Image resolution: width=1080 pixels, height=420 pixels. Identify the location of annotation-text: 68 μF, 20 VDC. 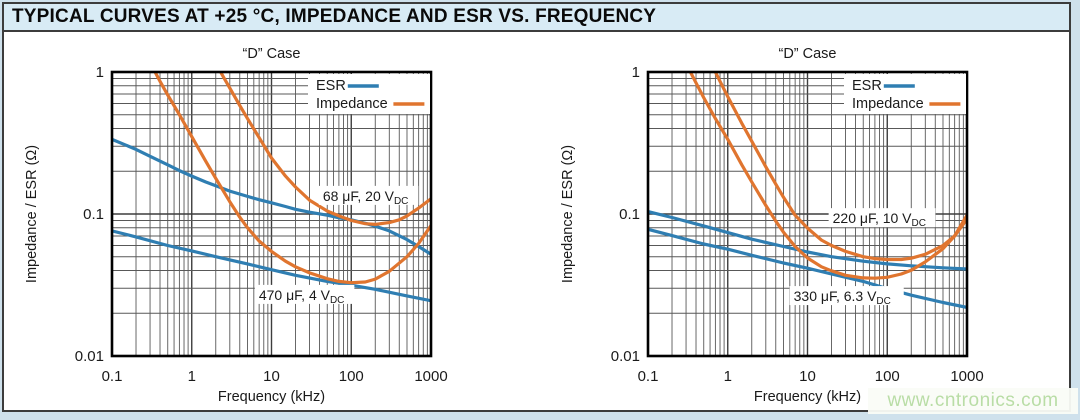
(366, 197).